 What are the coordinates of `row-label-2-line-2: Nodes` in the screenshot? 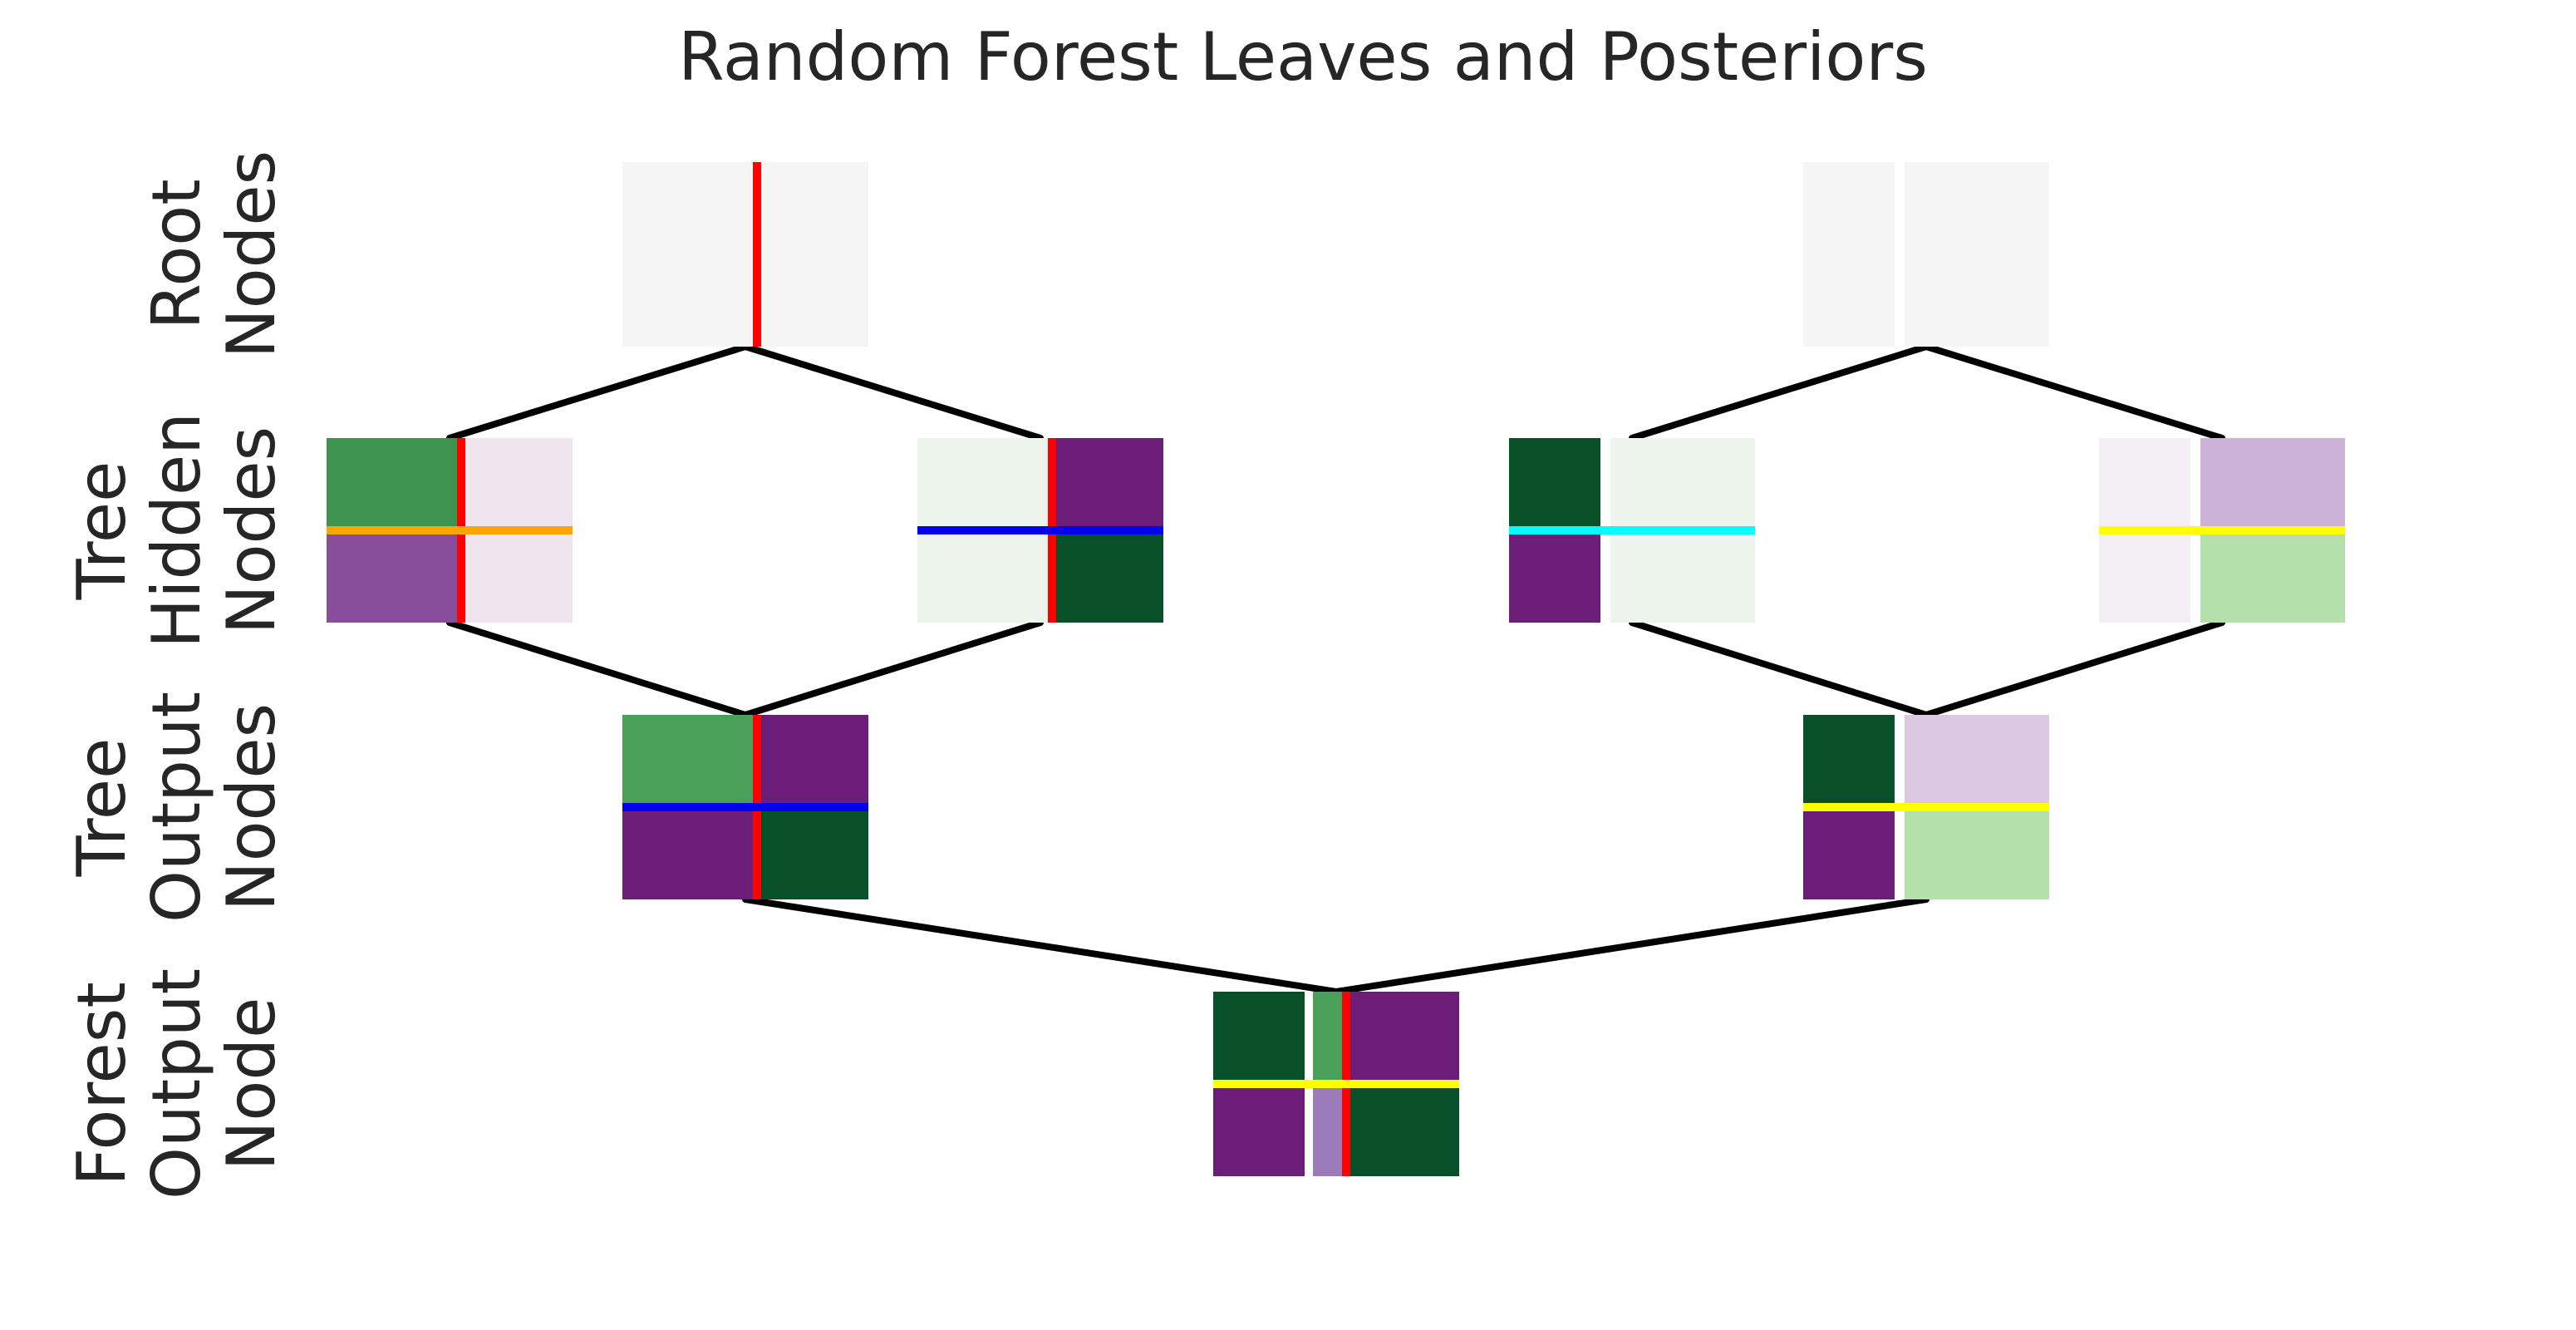 It's located at (251, 807).